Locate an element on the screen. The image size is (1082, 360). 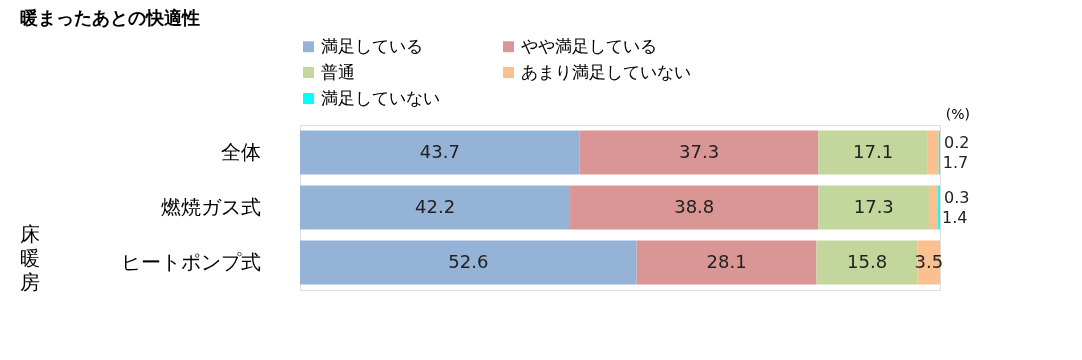
legend-label: 満足していない is located at coordinates (380, 97).